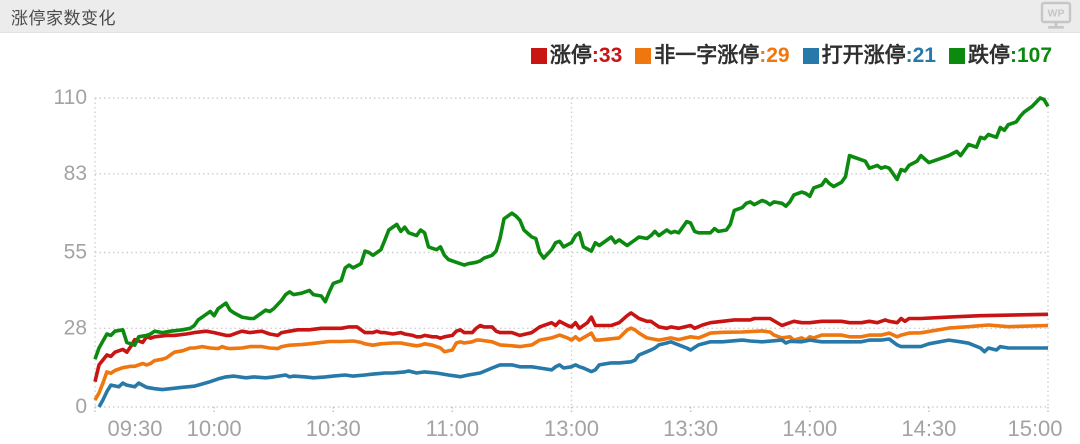 The height and width of the screenshot is (444, 1080). What do you see at coordinates (690, 428) in the screenshot?
I see `x-axis-label: 13:30` at bounding box center [690, 428].